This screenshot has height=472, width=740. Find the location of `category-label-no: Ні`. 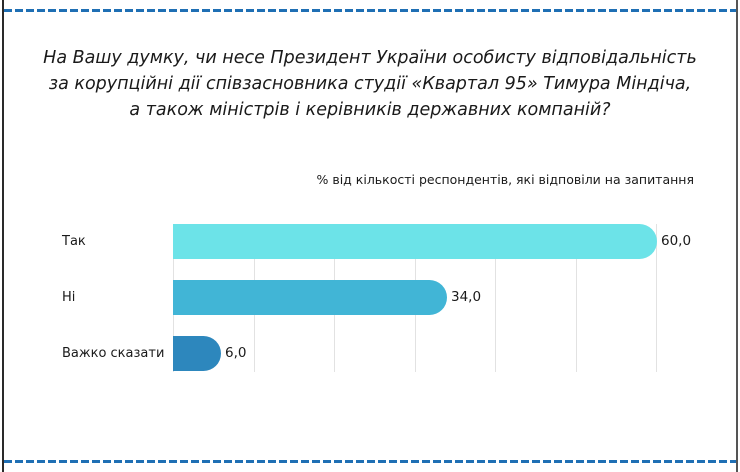

category-label-no: Ні is located at coordinates (69, 297).